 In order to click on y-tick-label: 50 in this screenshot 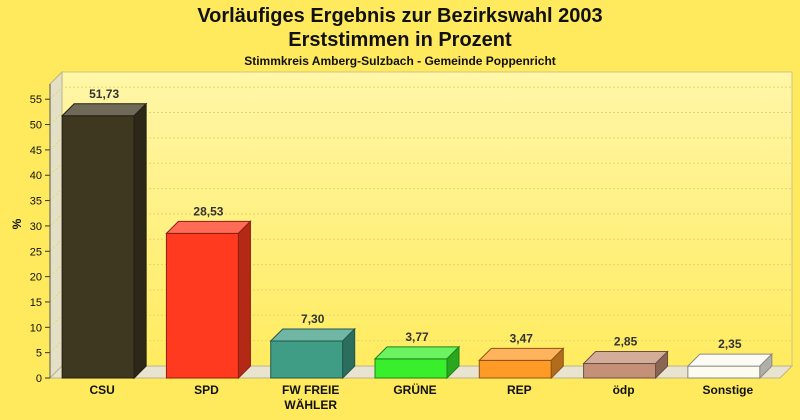, I will do `click(36, 126)`.